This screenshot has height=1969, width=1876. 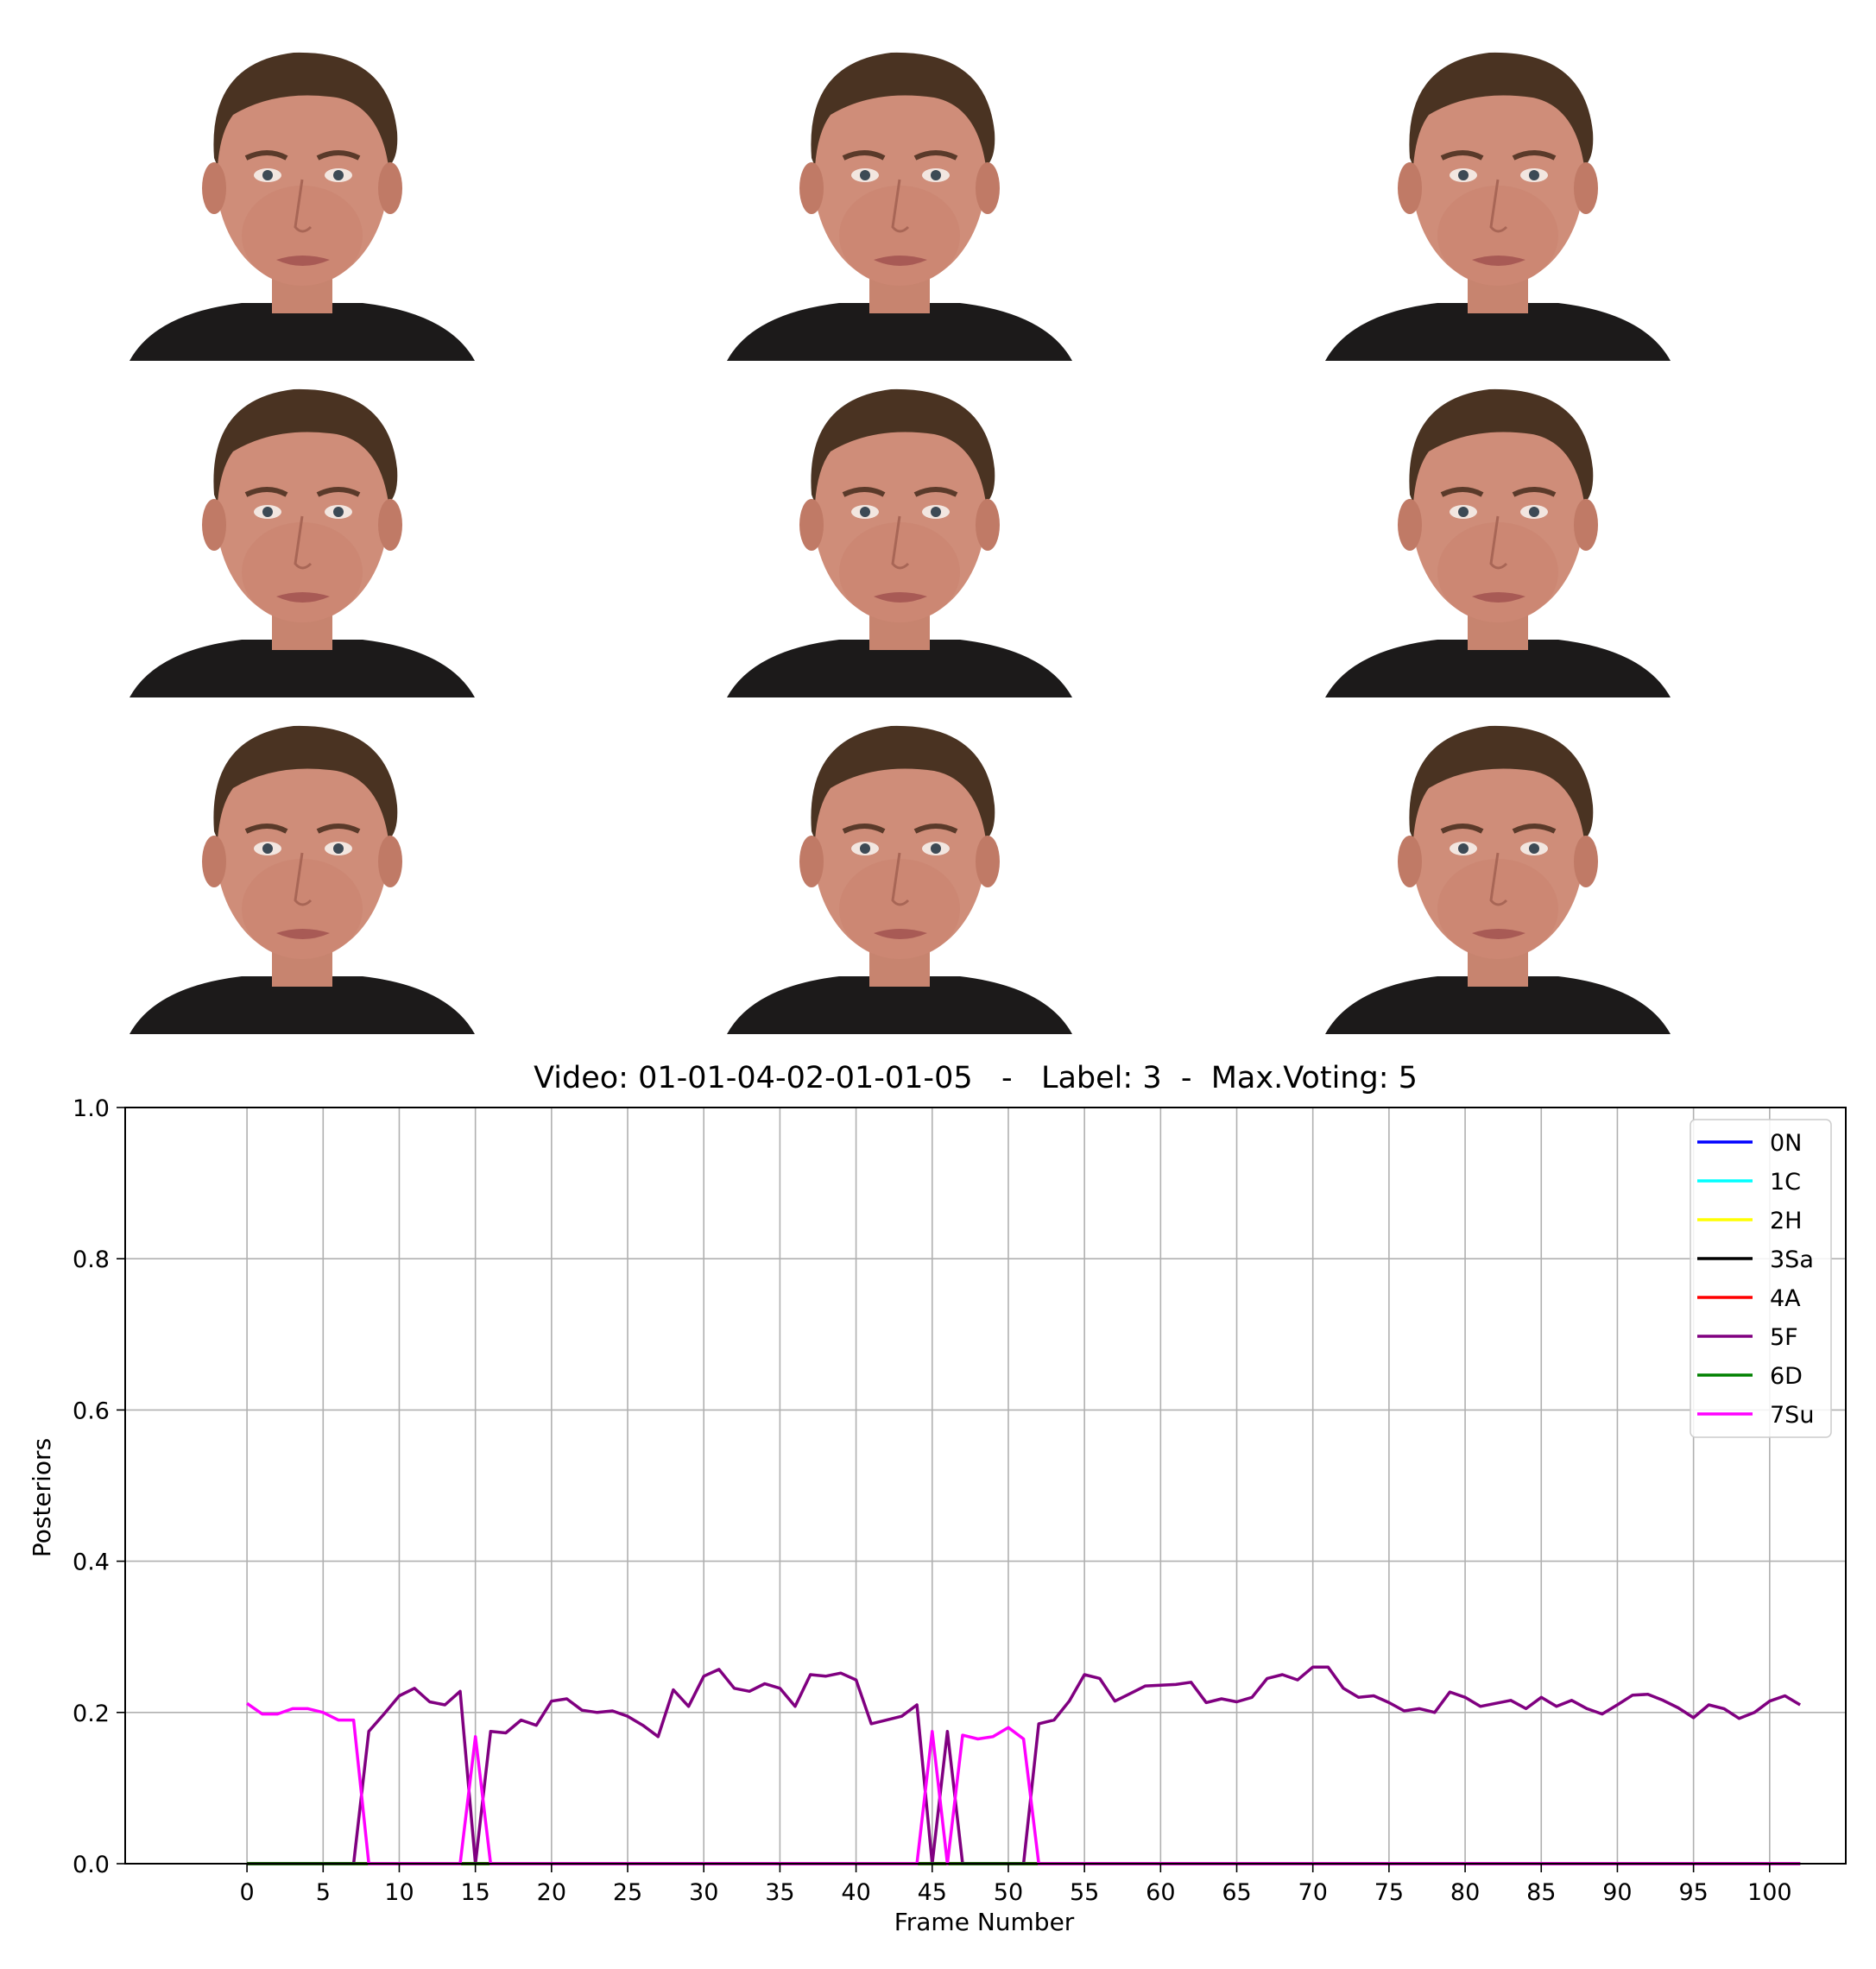 What do you see at coordinates (1008, 1893) in the screenshot?
I see `x-tick-label: 50` at bounding box center [1008, 1893].